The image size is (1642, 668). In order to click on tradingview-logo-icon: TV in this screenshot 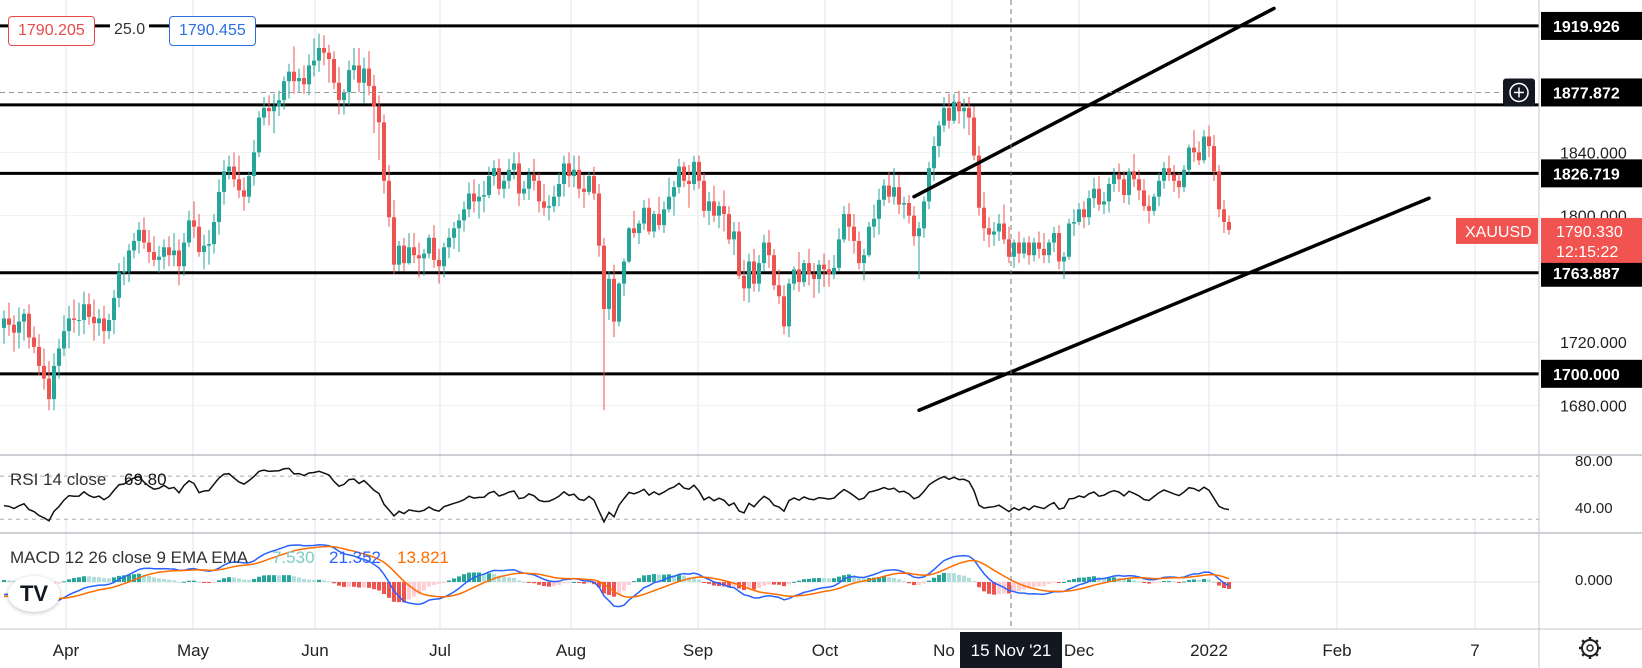, I will do `click(34, 594)`.